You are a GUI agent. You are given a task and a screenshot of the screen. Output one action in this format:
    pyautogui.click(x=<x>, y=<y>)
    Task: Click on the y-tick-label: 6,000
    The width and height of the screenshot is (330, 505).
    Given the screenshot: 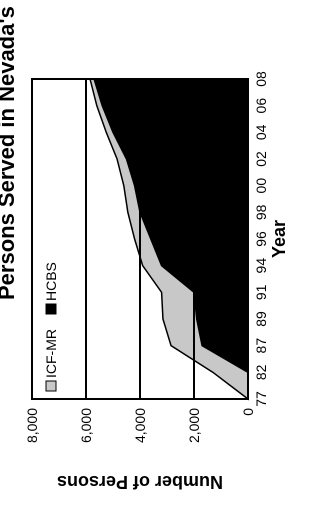 What is the action you would take?
    pyautogui.click(x=86, y=425)
    